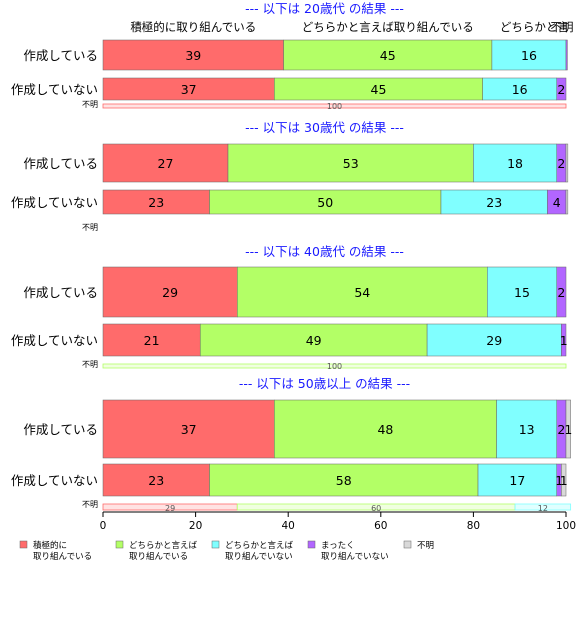  I want to click on data-label: 4, so click(557, 202).